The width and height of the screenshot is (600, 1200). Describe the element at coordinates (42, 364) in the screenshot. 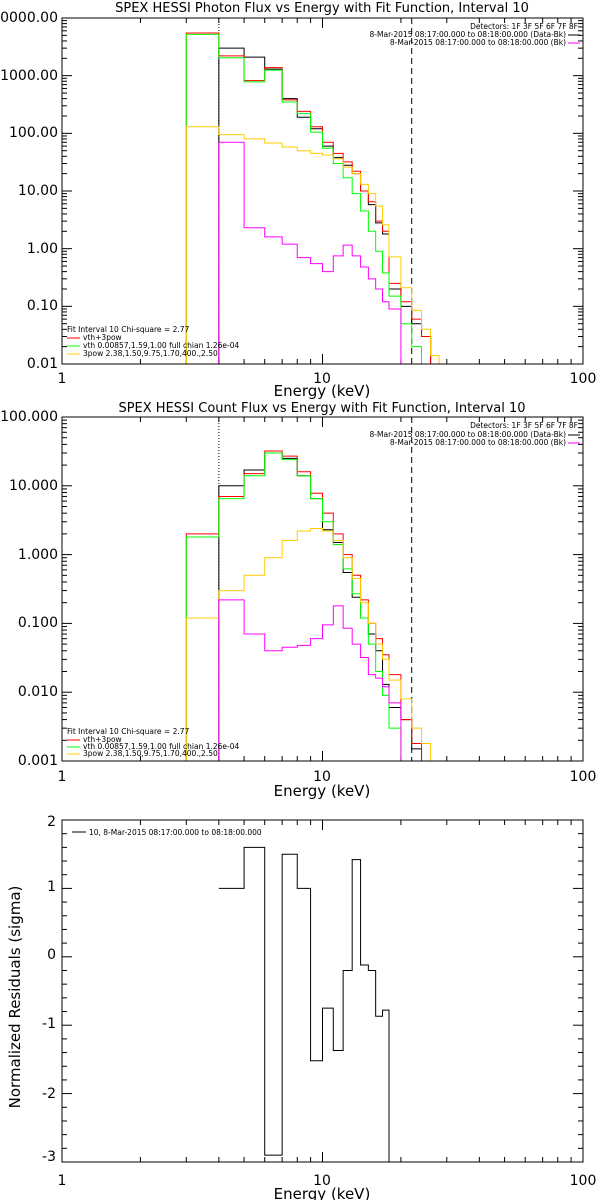

I see `photon-y-tick-label-0.01: 0.01` at that location.